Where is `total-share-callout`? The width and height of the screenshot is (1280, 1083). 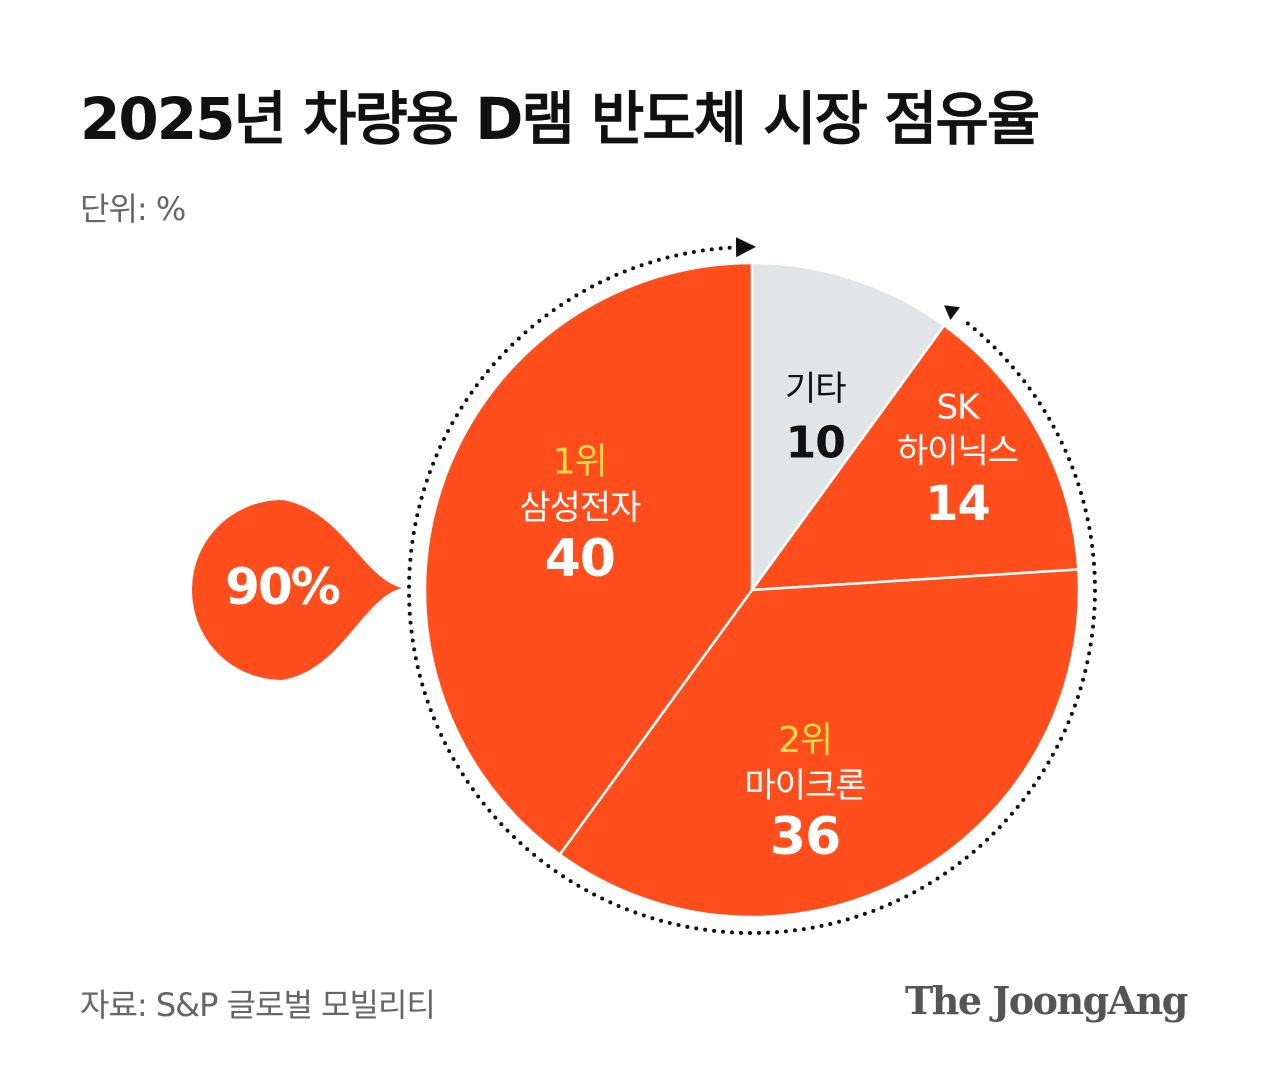 total-share-callout is located at coordinates (297, 590).